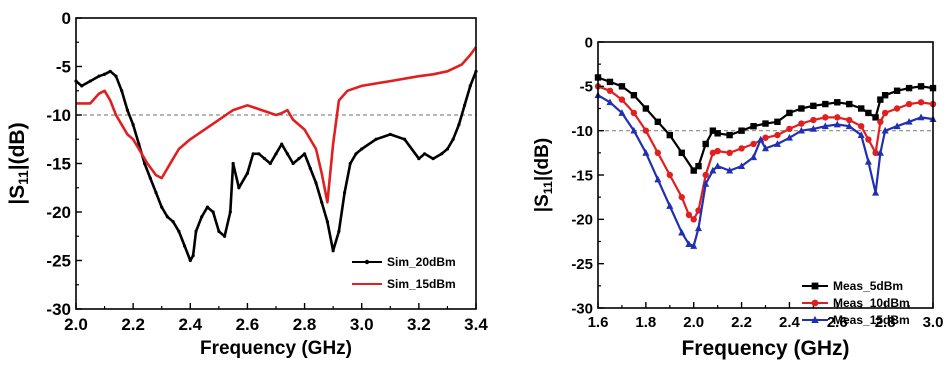 The width and height of the screenshot is (949, 366). Describe the element at coordinates (582, 264) in the screenshot. I see `y-tick-label: -25` at that location.